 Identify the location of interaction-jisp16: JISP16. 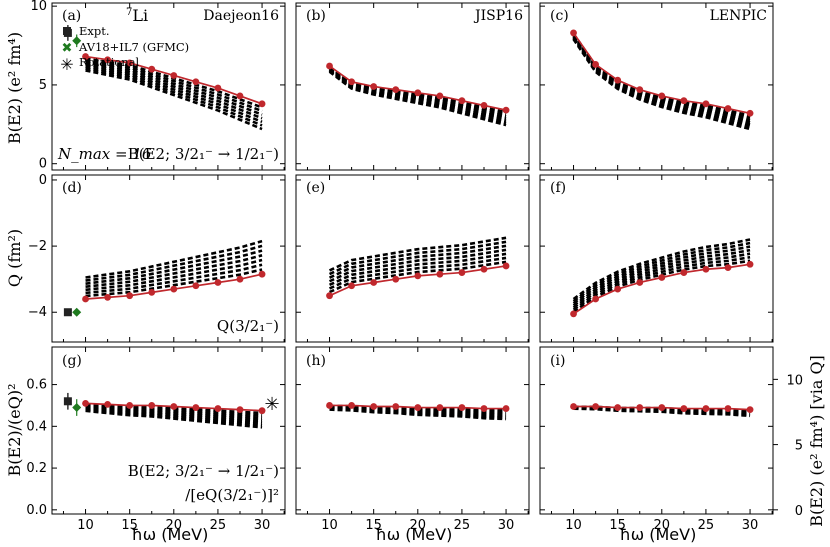
(498, 16).